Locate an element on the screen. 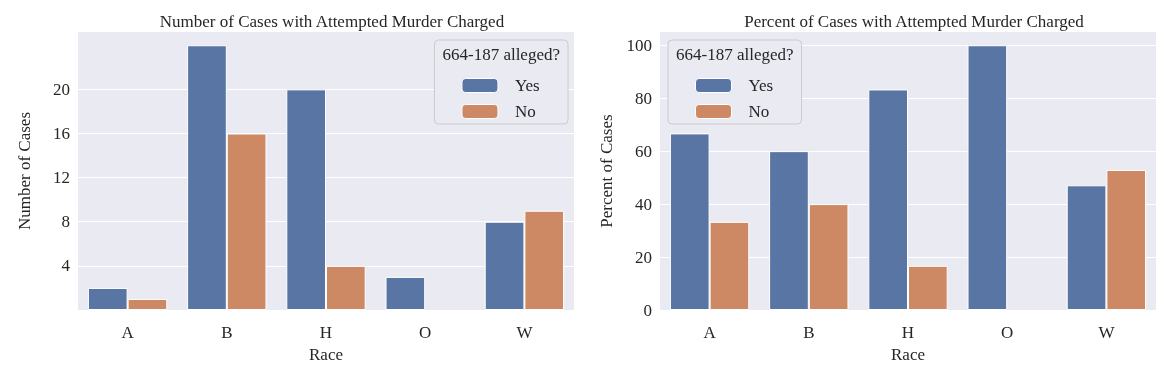 This screenshot has height=376, width=1176. y-tick-label: 16 is located at coordinates (61, 133).